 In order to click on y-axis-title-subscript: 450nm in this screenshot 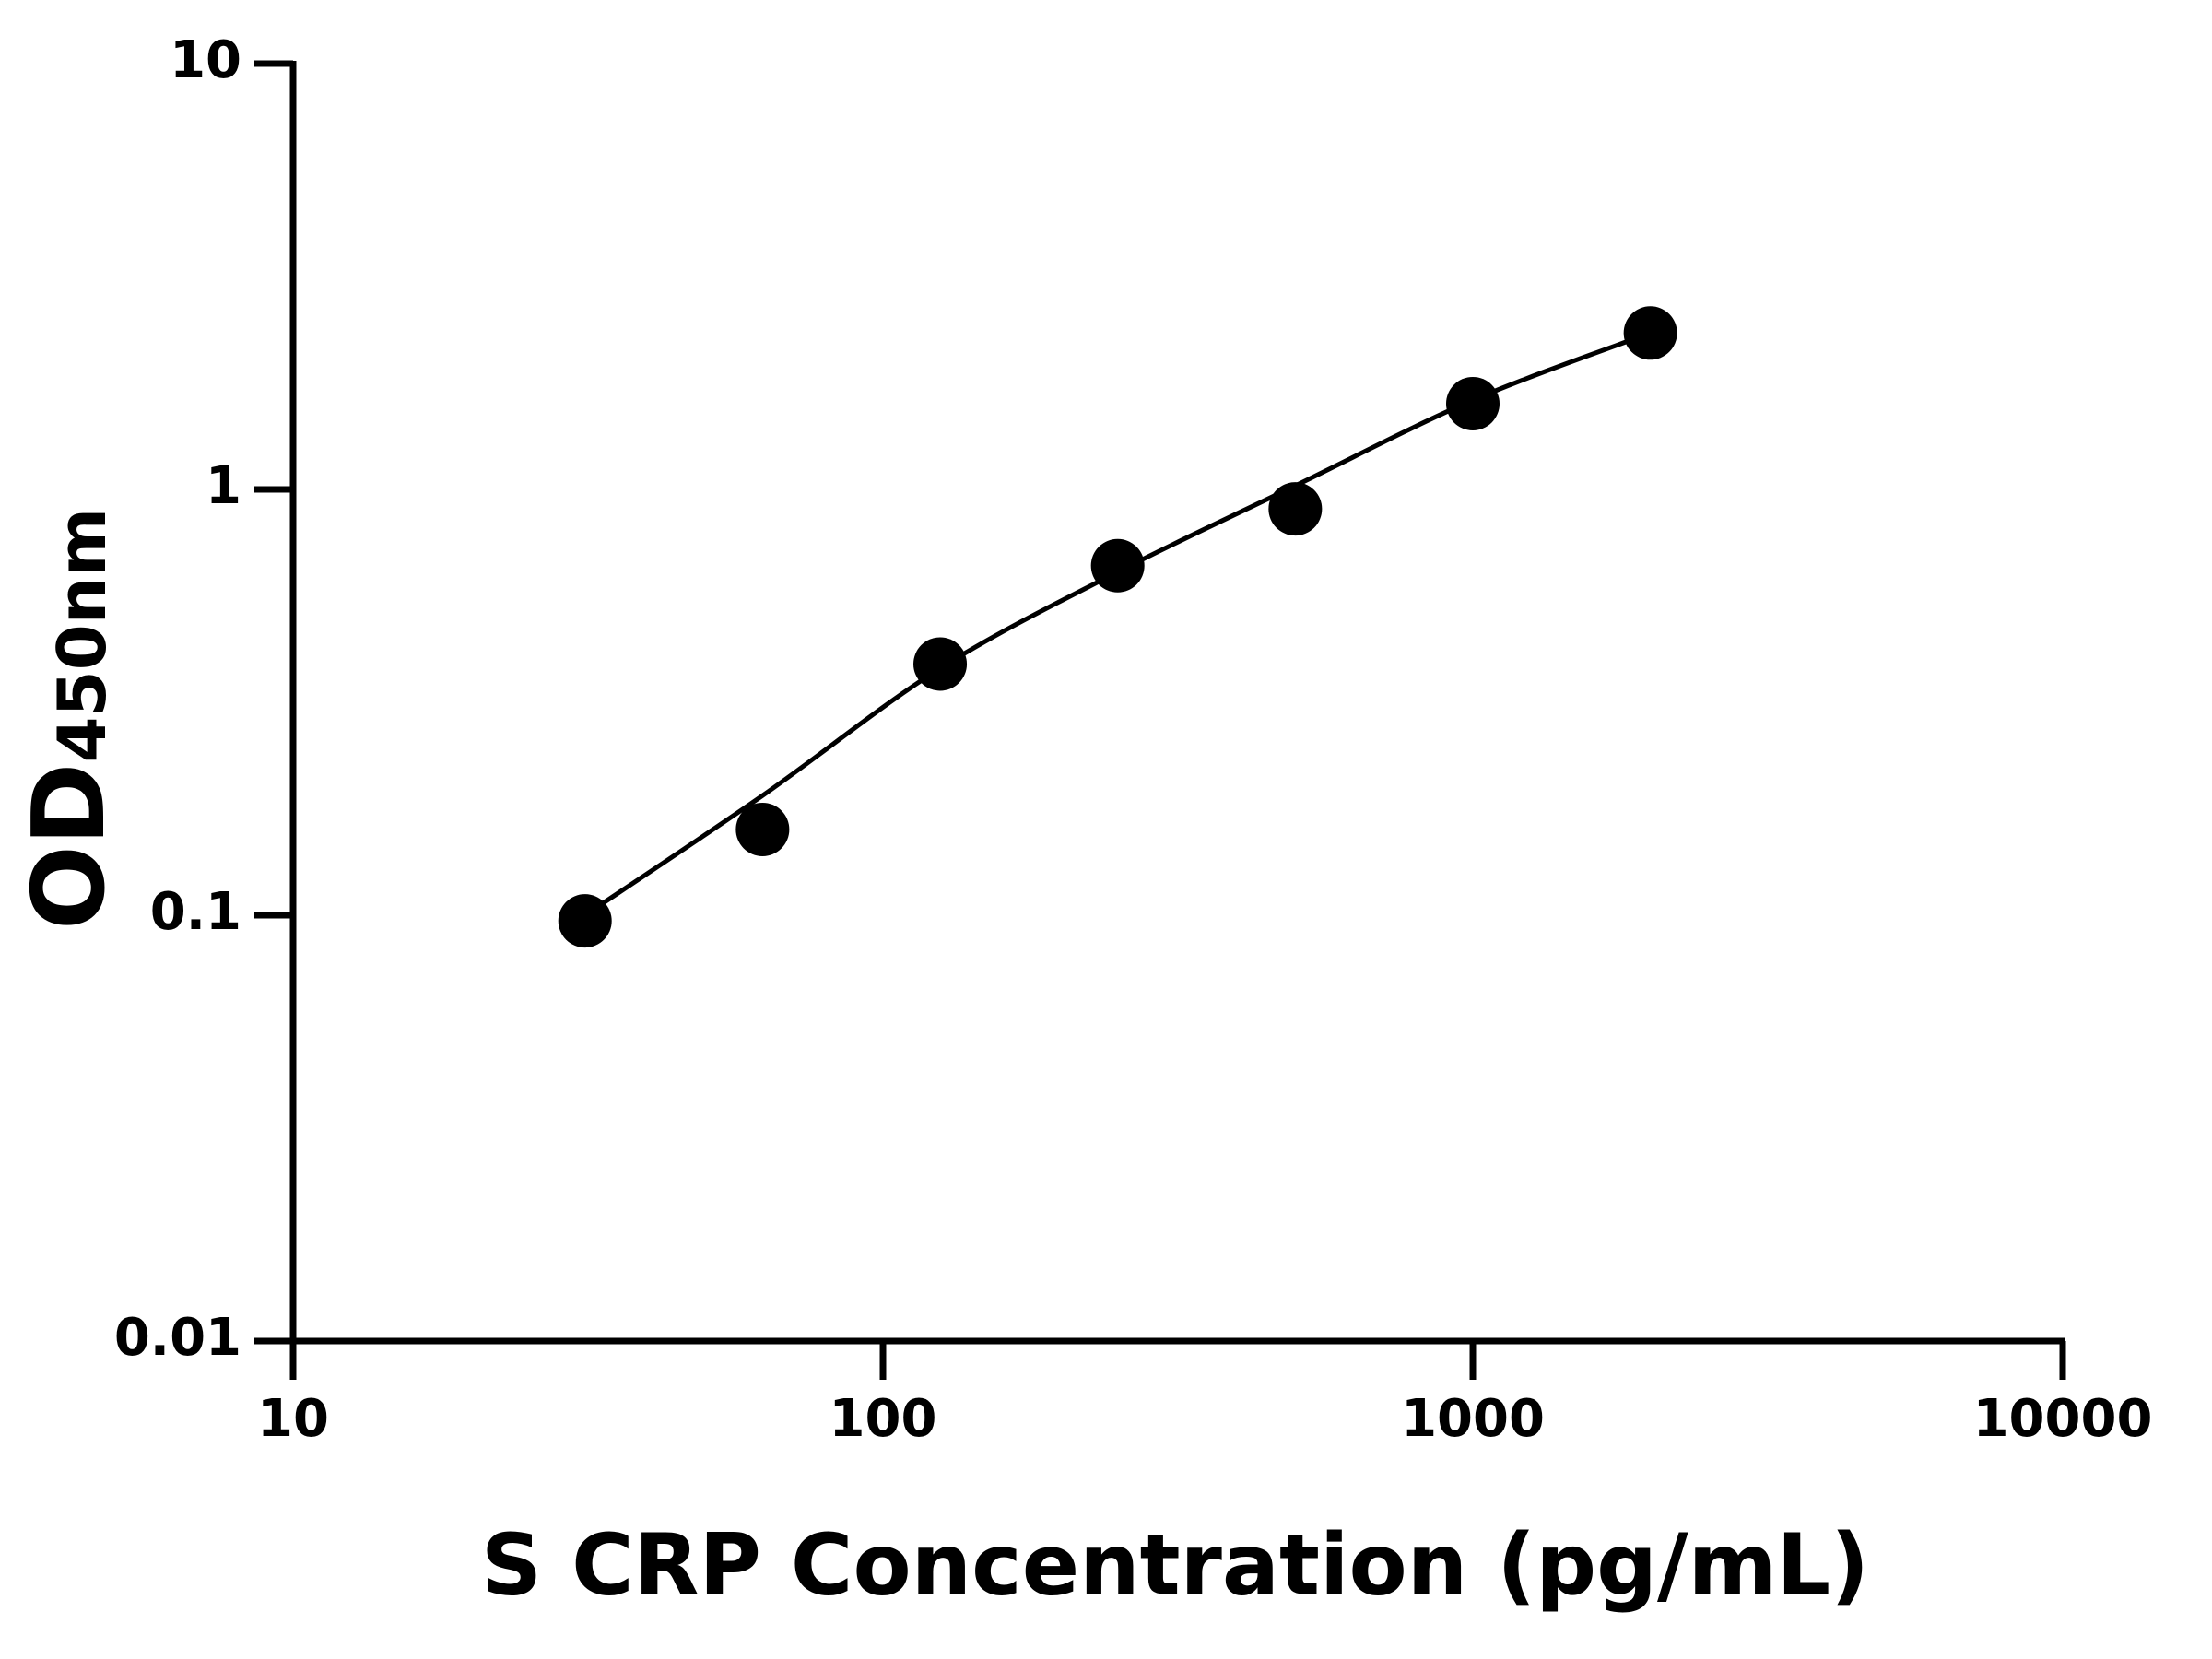, I will do `click(82, 635)`.